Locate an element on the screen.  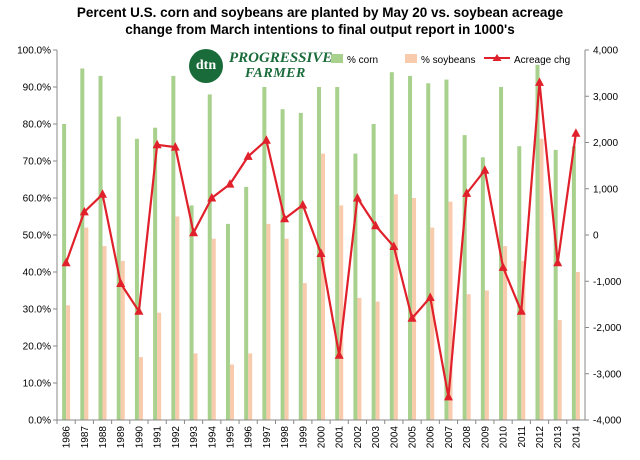
left-tick-label: 20.0% is located at coordinates (37, 347).